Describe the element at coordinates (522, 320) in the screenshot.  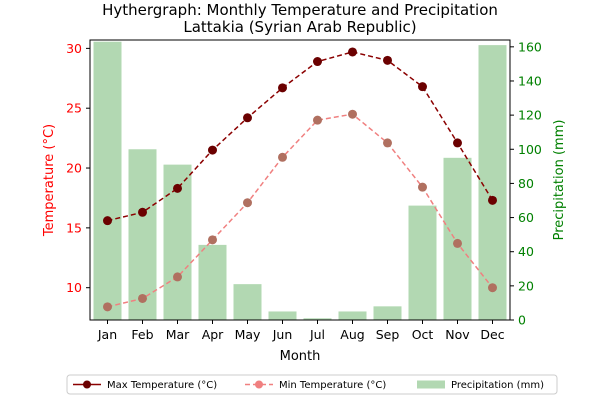
I see `right-tick-label: 0` at that location.